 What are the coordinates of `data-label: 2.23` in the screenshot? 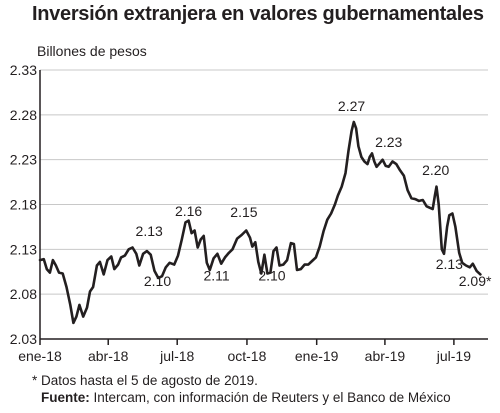 It's located at (388, 142).